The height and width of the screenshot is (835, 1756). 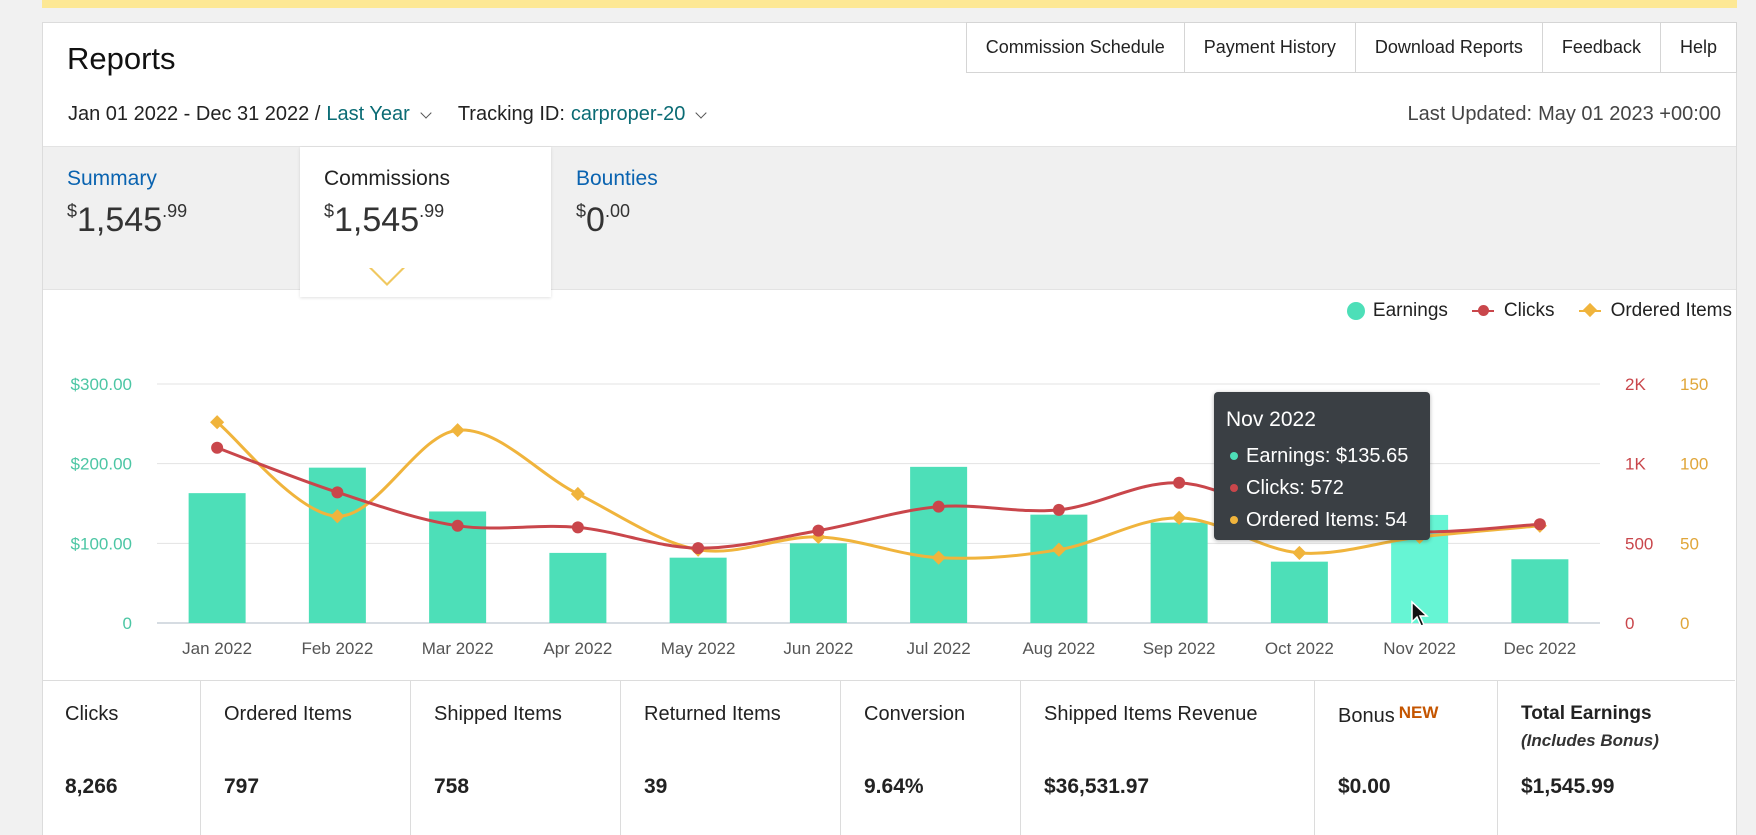 What do you see at coordinates (172, 219) in the screenshot?
I see `tab-summary: Summary $1,545.99` at bounding box center [172, 219].